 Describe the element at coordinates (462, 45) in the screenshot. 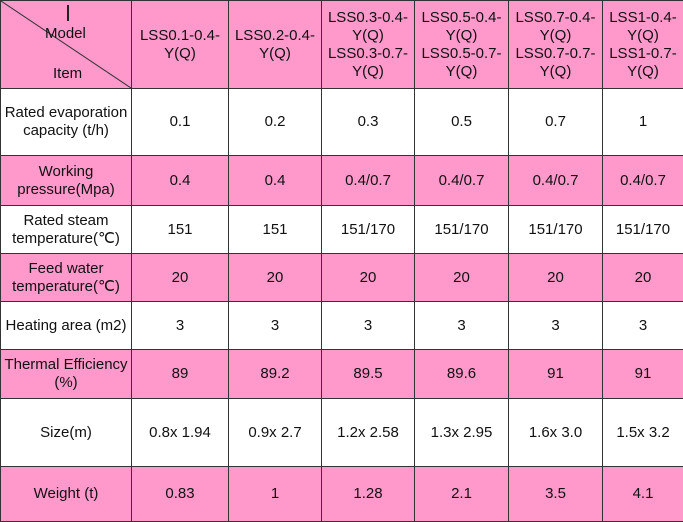

I see `model-header: LSS0.5-0.4-Y(Q) LSS0.5-0.7-Y(Q)` at that location.